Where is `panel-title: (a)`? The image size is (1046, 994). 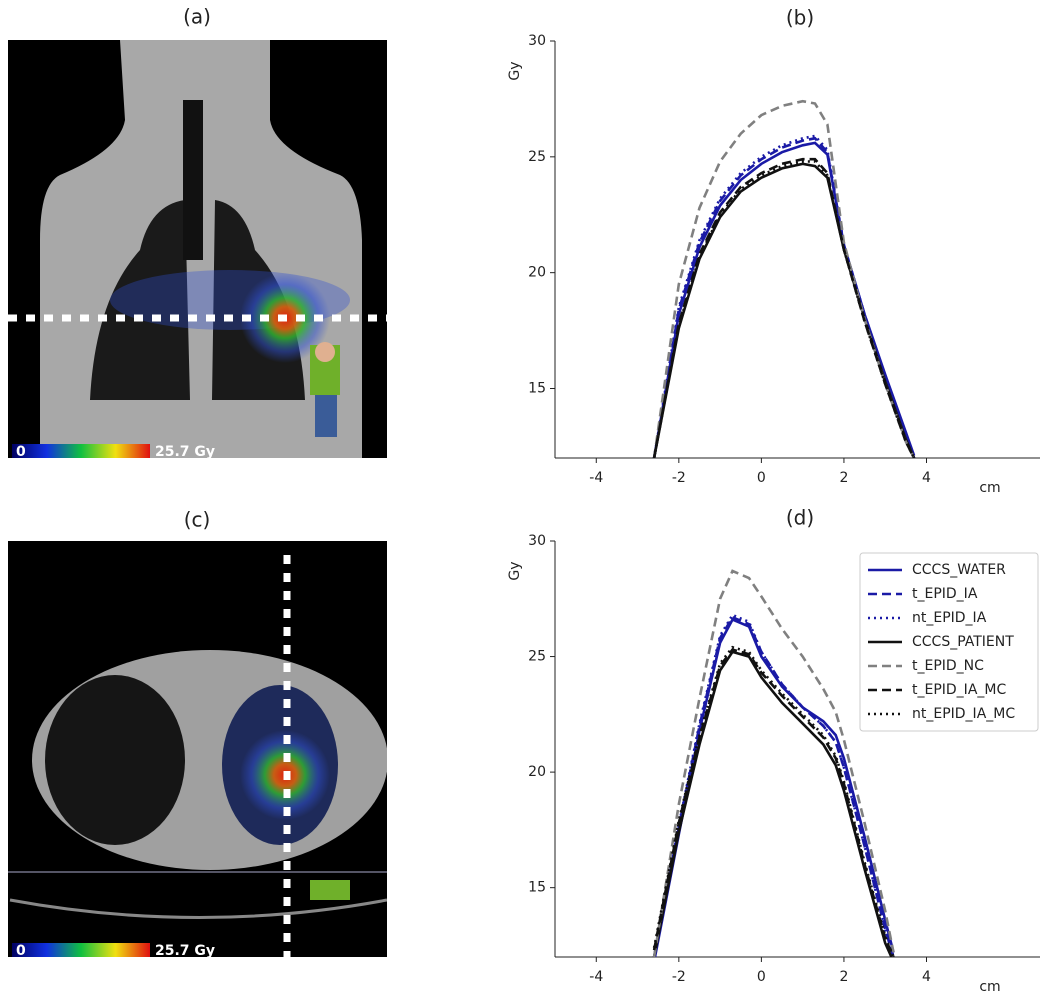 panel-title: (a) is located at coordinates (197, 17).